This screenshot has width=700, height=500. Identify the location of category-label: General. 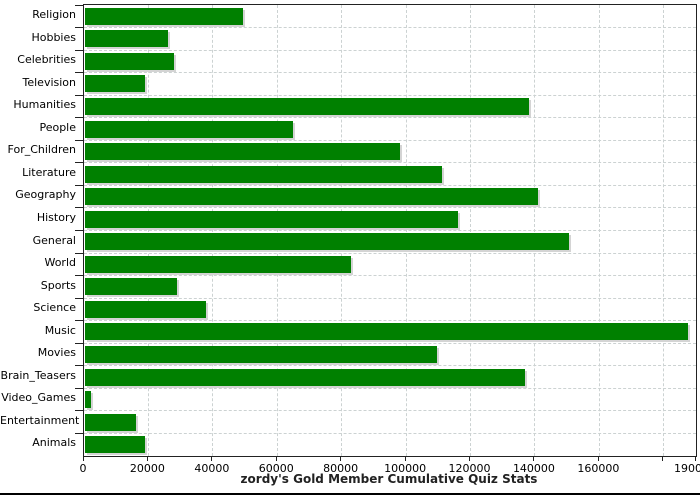
(54, 240).